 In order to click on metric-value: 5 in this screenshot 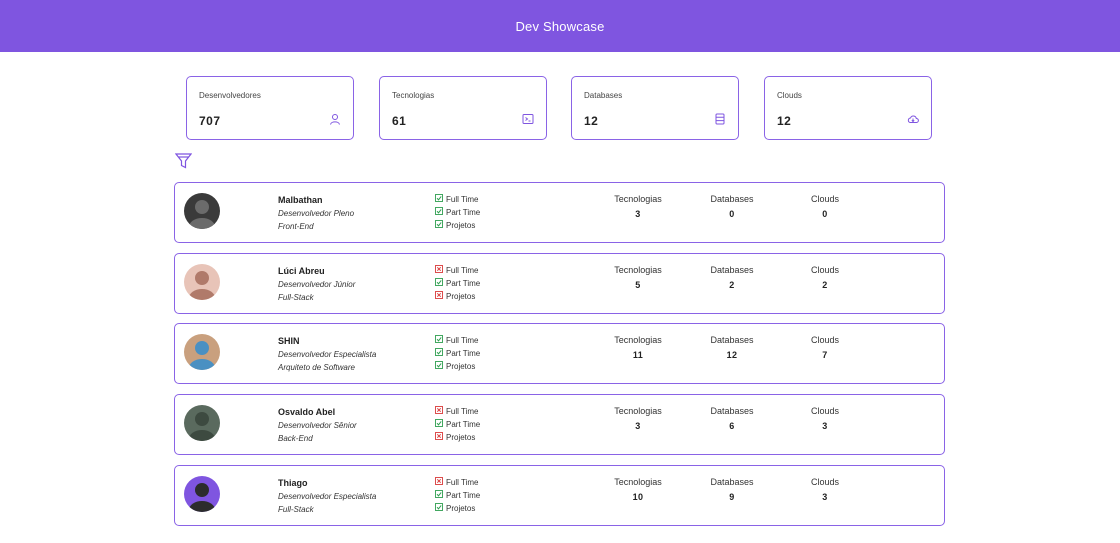, I will do `click(638, 285)`.